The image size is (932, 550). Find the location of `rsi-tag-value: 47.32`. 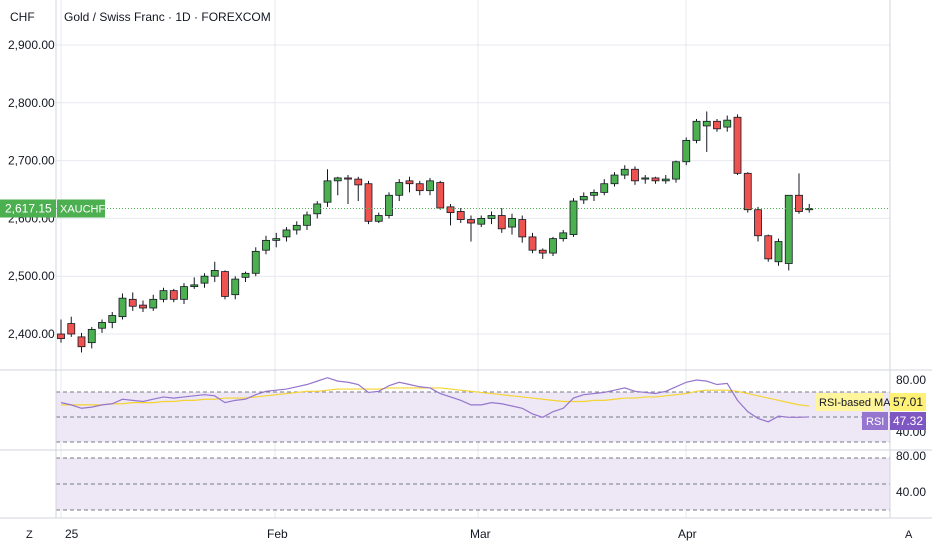

rsi-tag-value: 47.32 is located at coordinates (908, 421).